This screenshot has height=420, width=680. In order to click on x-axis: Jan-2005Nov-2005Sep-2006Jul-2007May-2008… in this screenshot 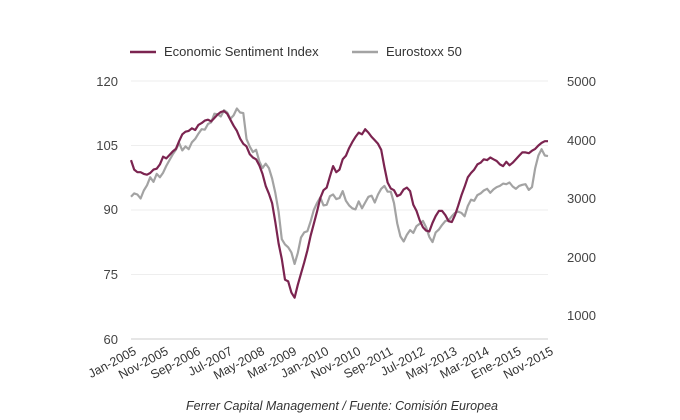, I will do `click(321, 363)`.